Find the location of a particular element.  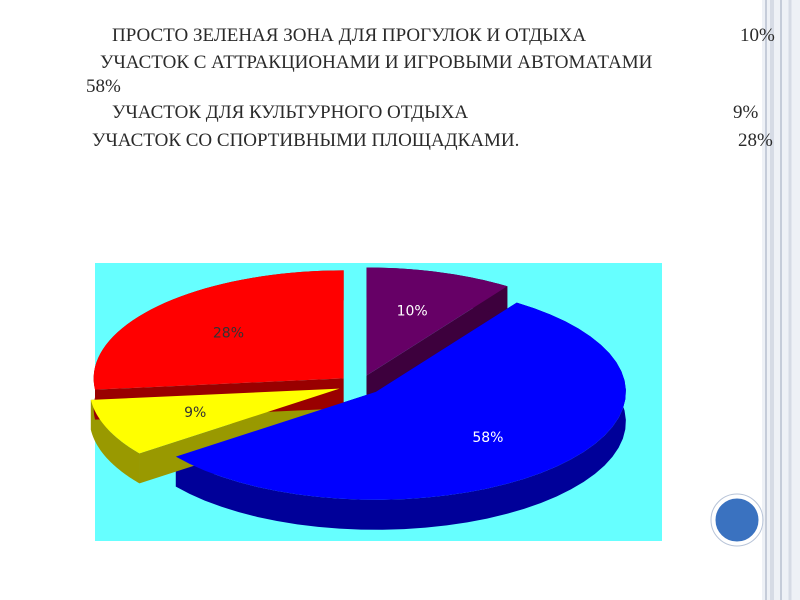

legend-value: 28% is located at coordinates (755, 140).